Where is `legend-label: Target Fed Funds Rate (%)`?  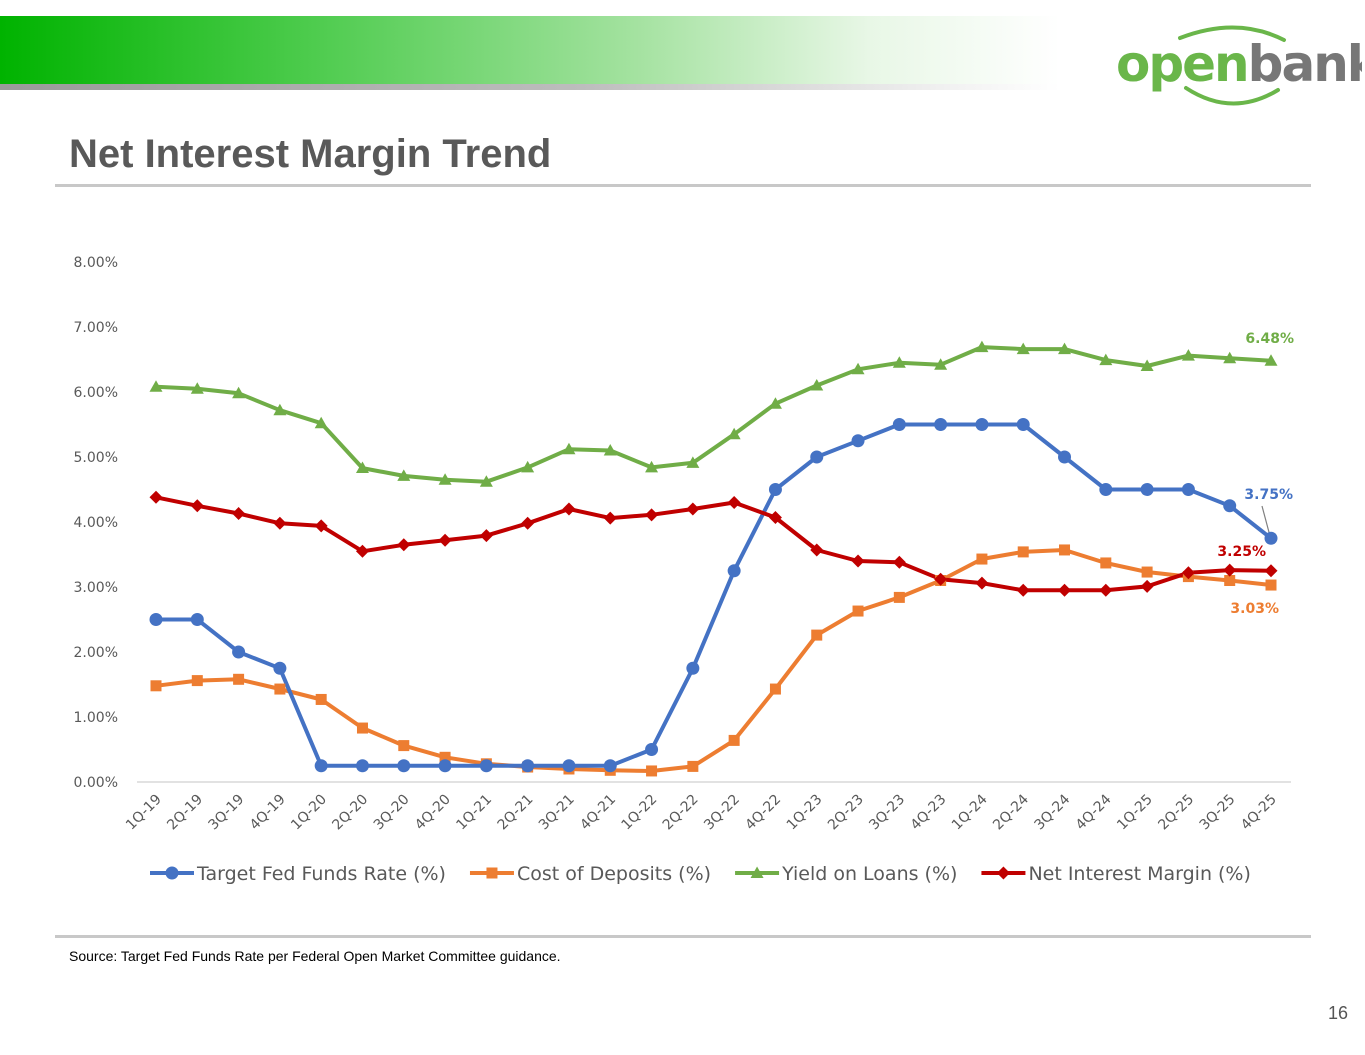 legend-label: Target Fed Funds Rate (%) is located at coordinates (321, 874).